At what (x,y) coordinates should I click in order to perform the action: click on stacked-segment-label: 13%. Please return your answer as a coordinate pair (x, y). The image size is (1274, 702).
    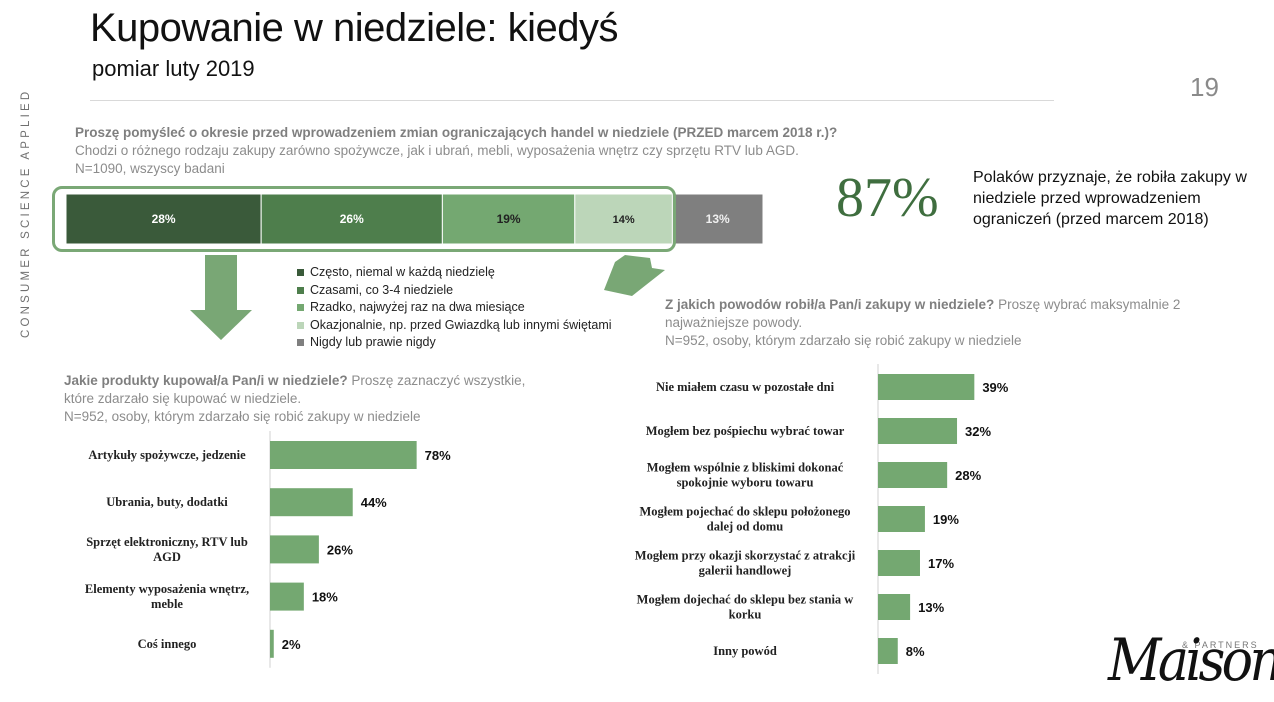
    Looking at the image, I should click on (718, 219).